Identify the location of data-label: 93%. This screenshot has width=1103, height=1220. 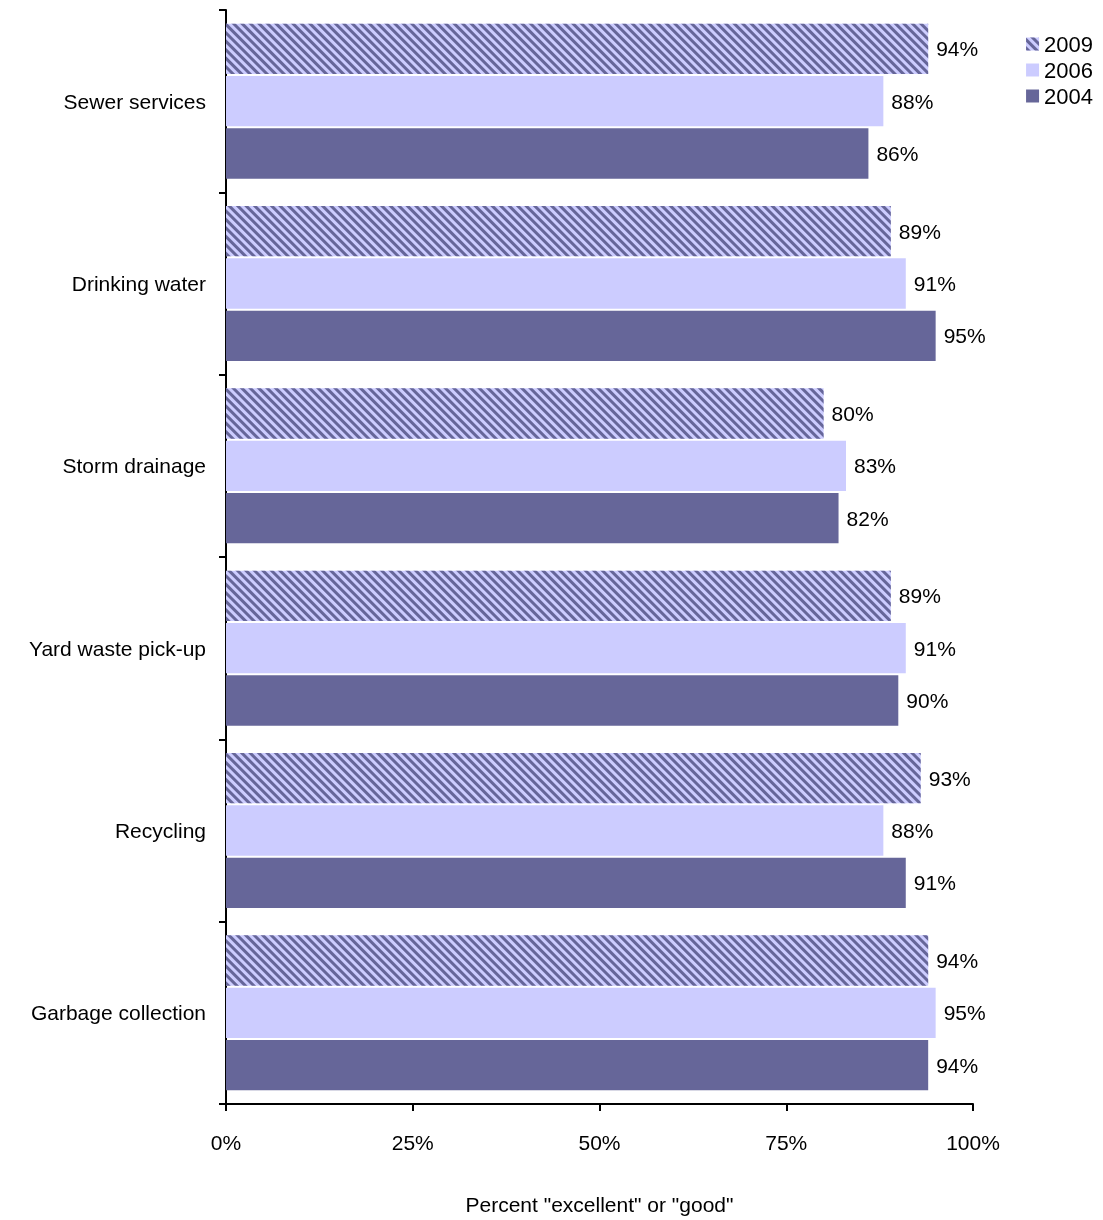
(949, 778).